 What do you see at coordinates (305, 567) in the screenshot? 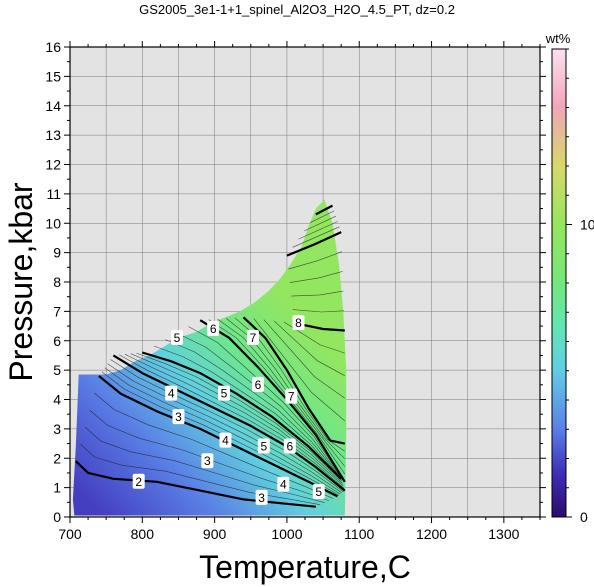
I see `x-axis-title: Temperature,C` at bounding box center [305, 567].